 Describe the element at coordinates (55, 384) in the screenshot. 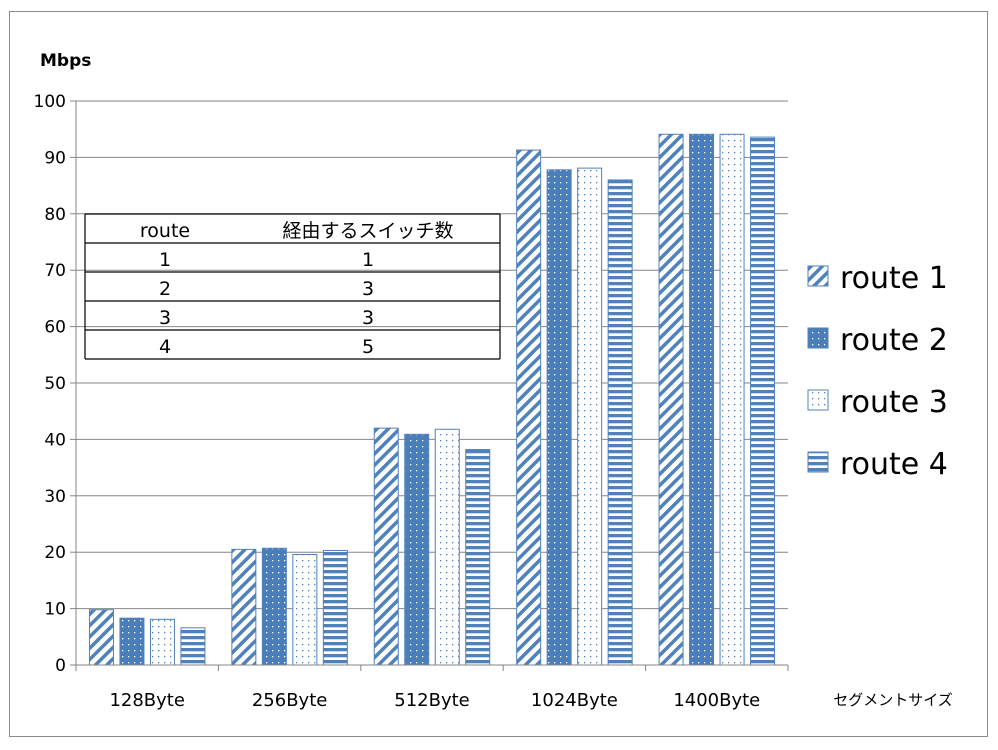

I see `y-tick-label: 50` at that location.